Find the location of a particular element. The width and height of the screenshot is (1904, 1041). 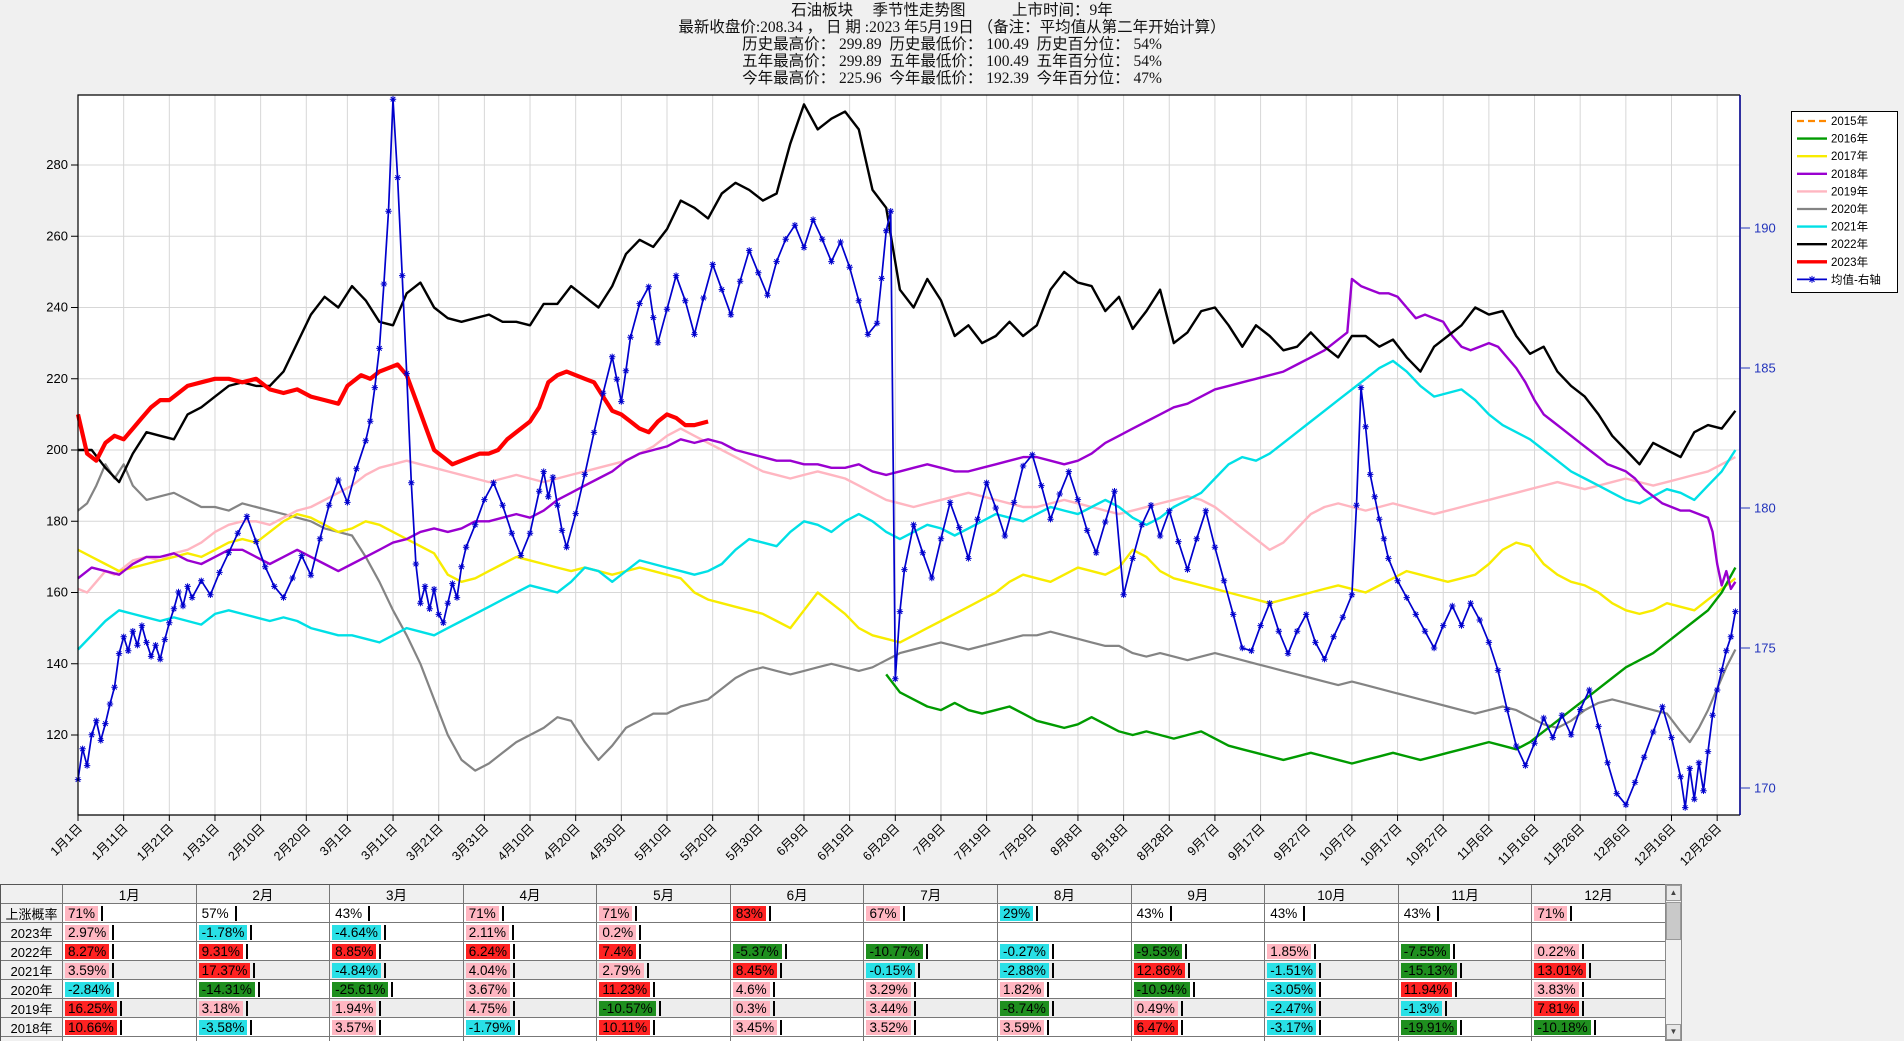

value-chip: 12.86% is located at coordinates (1159, 970).